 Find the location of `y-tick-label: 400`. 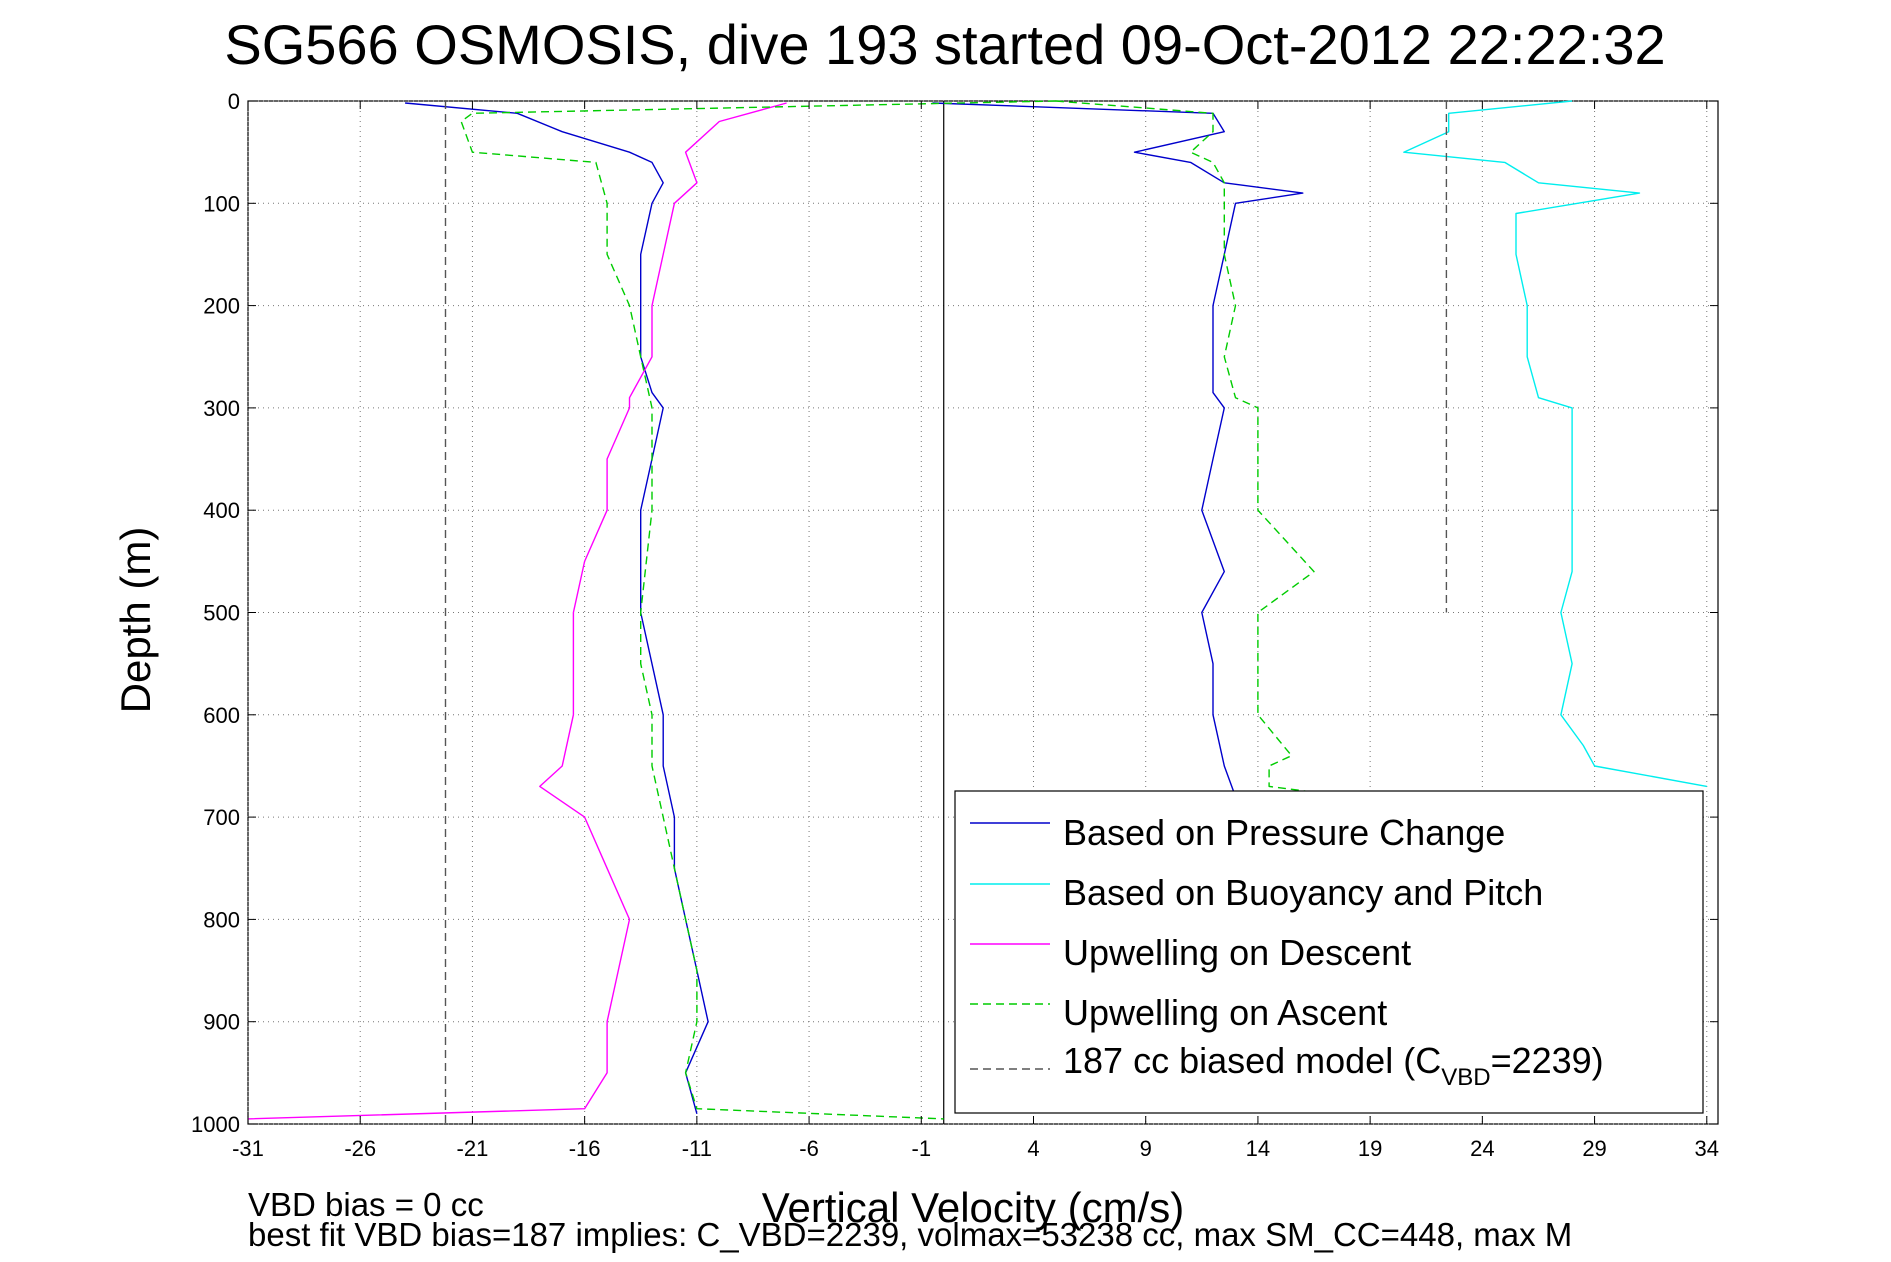

y-tick-label: 400 is located at coordinates (221, 510).